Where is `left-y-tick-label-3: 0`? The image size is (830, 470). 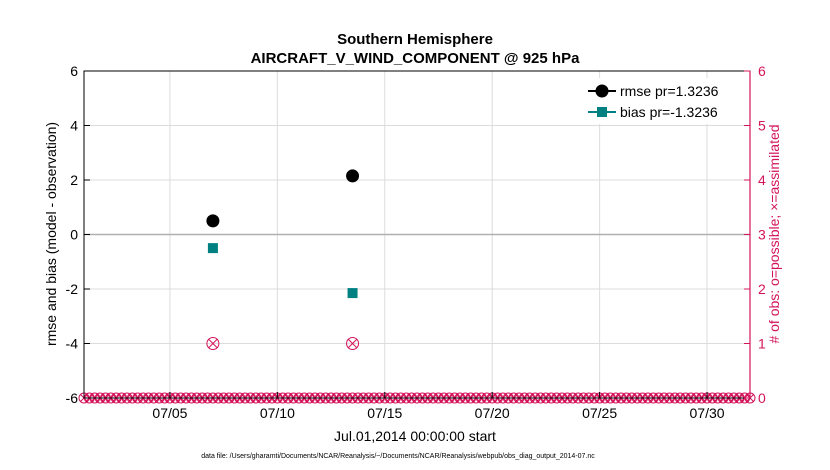
left-y-tick-label-3: 0 is located at coordinates (74, 235).